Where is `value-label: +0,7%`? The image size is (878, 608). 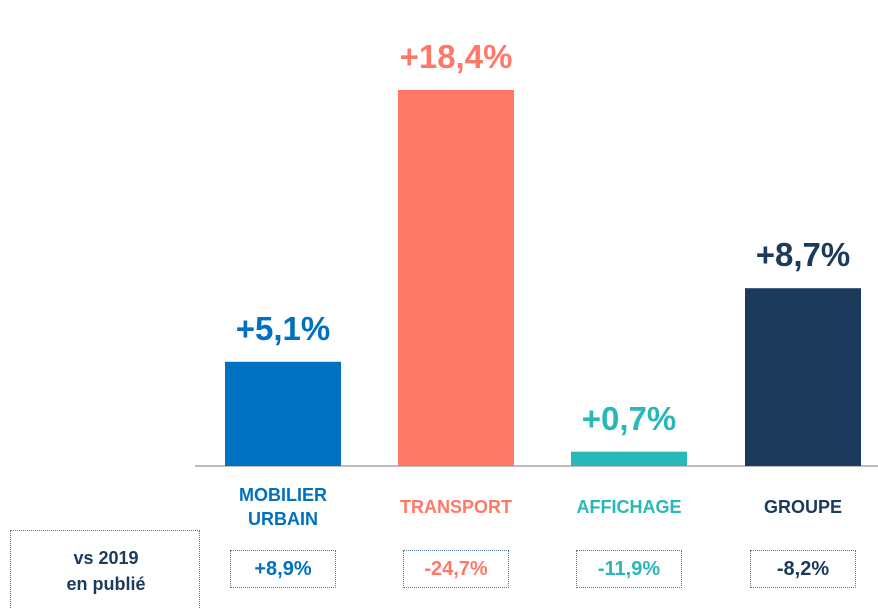 value-label: +0,7% is located at coordinates (629, 418).